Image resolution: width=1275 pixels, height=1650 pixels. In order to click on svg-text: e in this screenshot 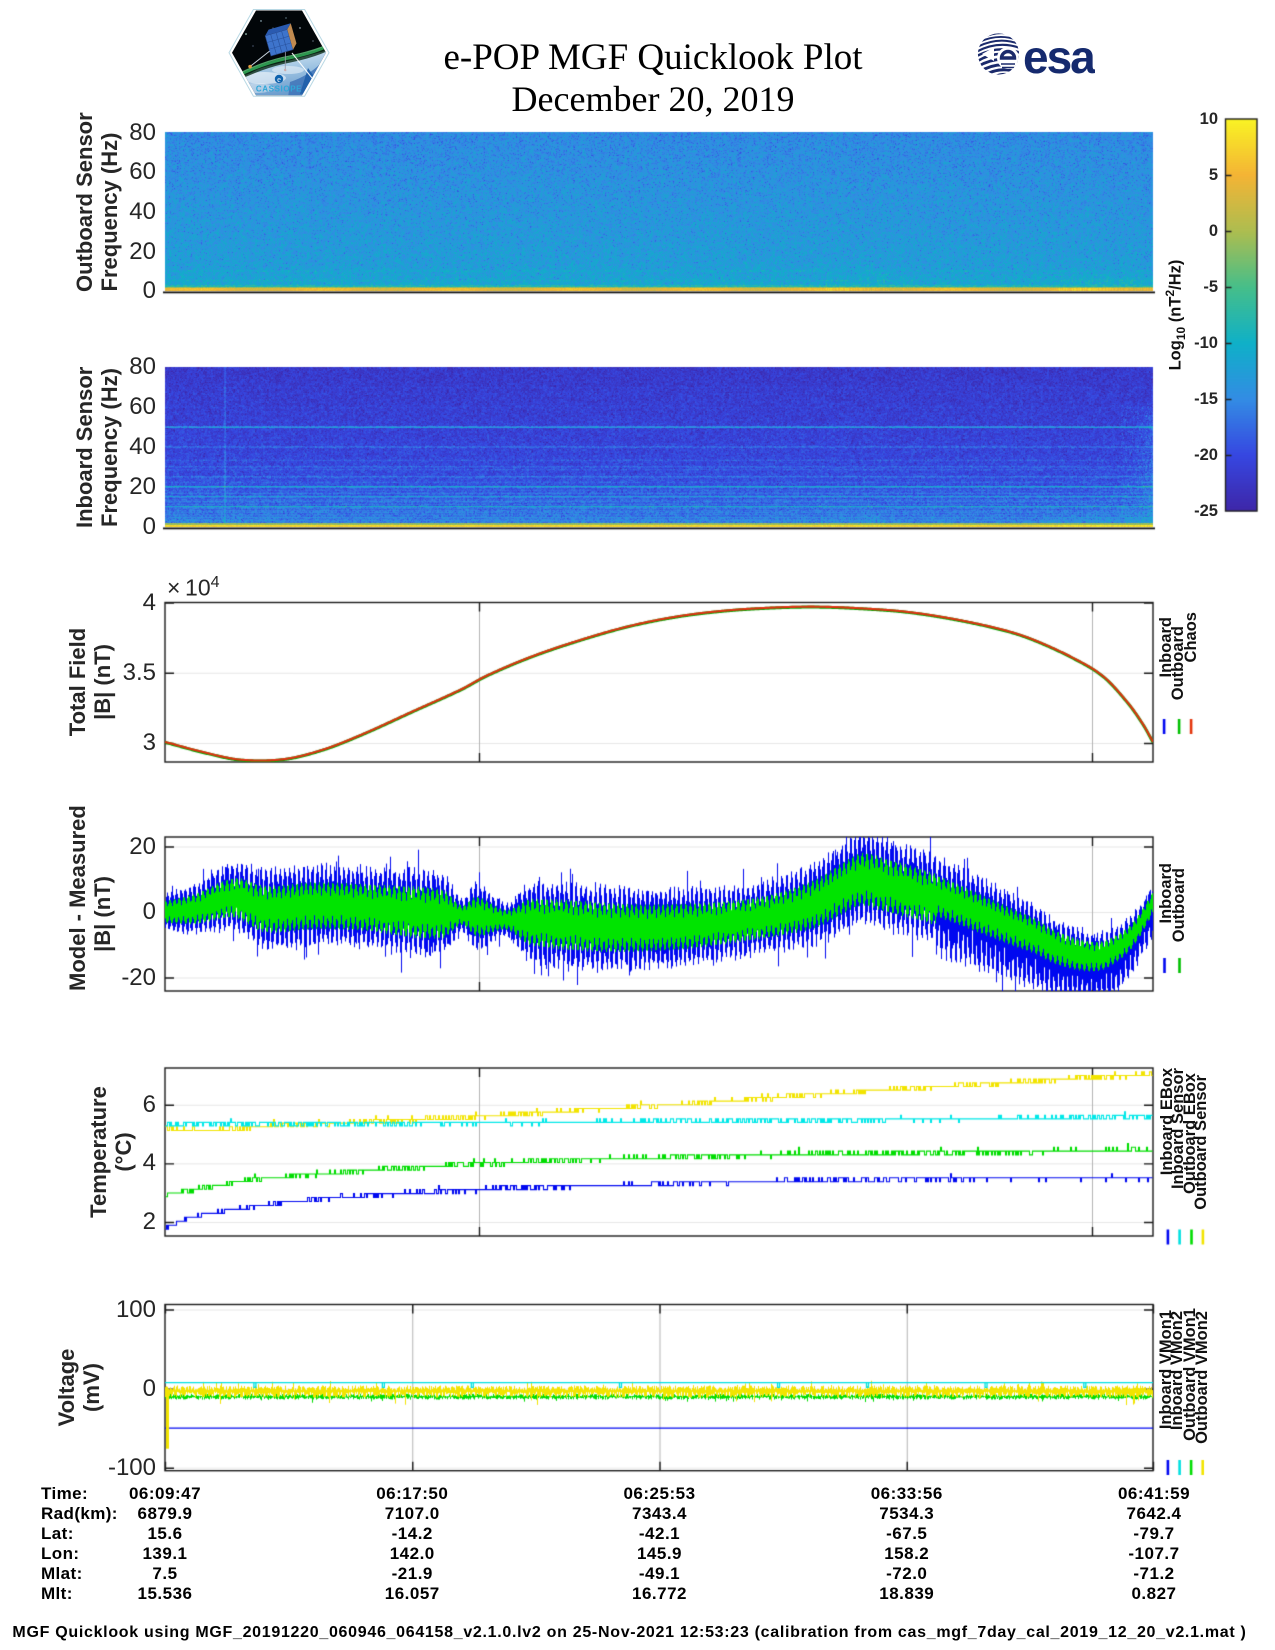, I will do `click(279, 79)`.